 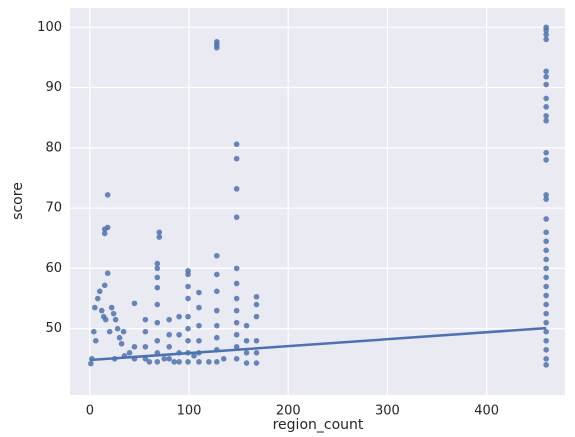 I want to click on x-tick-label: 400, so click(x=486, y=411).